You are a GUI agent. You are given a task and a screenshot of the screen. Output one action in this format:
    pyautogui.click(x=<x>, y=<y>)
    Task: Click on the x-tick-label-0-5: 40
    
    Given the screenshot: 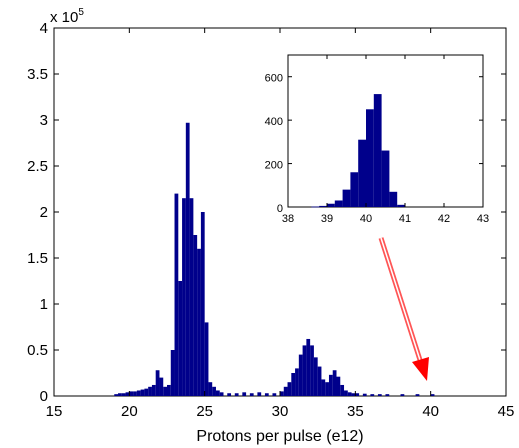 What is the action you would take?
    pyautogui.click(x=430, y=411)
    